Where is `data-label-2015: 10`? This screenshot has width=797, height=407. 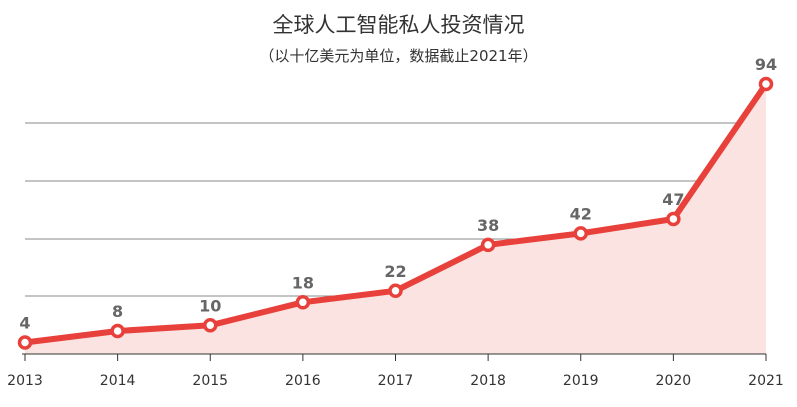
data-label-2015: 10 is located at coordinates (210, 305).